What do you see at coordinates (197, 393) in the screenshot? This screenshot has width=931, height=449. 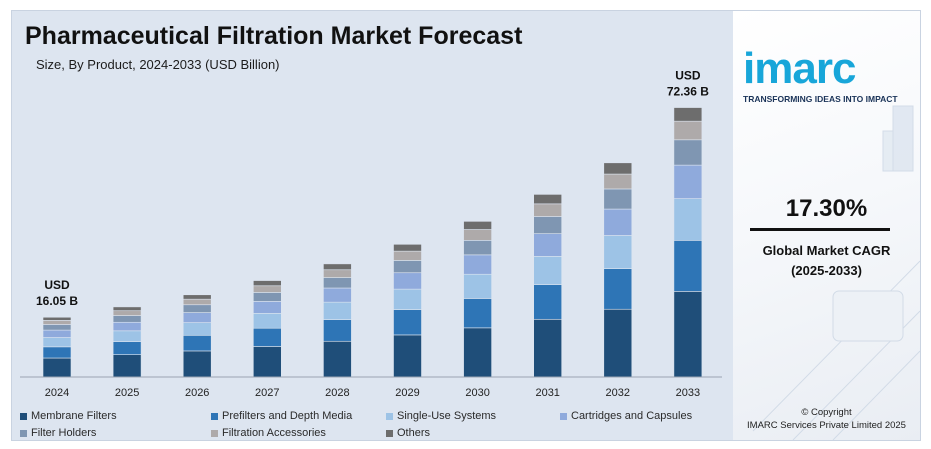 I see `x-tick-label-2026: 2026` at bounding box center [197, 393].